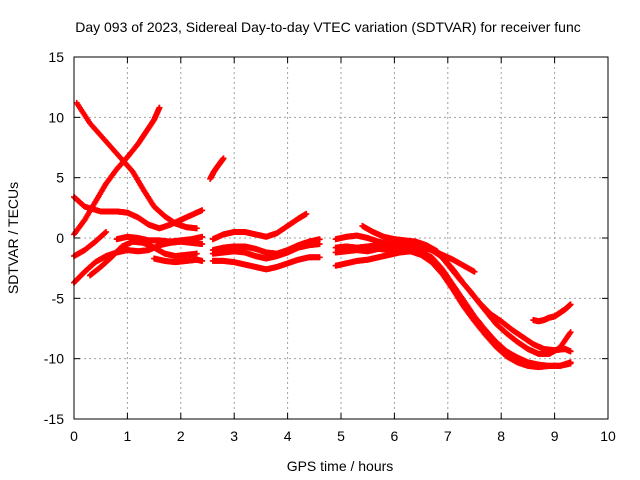 The height and width of the screenshot is (480, 640). What do you see at coordinates (341, 436) in the screenshot?
I see `x-tick-label: 5` at bounding box center [341, 436].